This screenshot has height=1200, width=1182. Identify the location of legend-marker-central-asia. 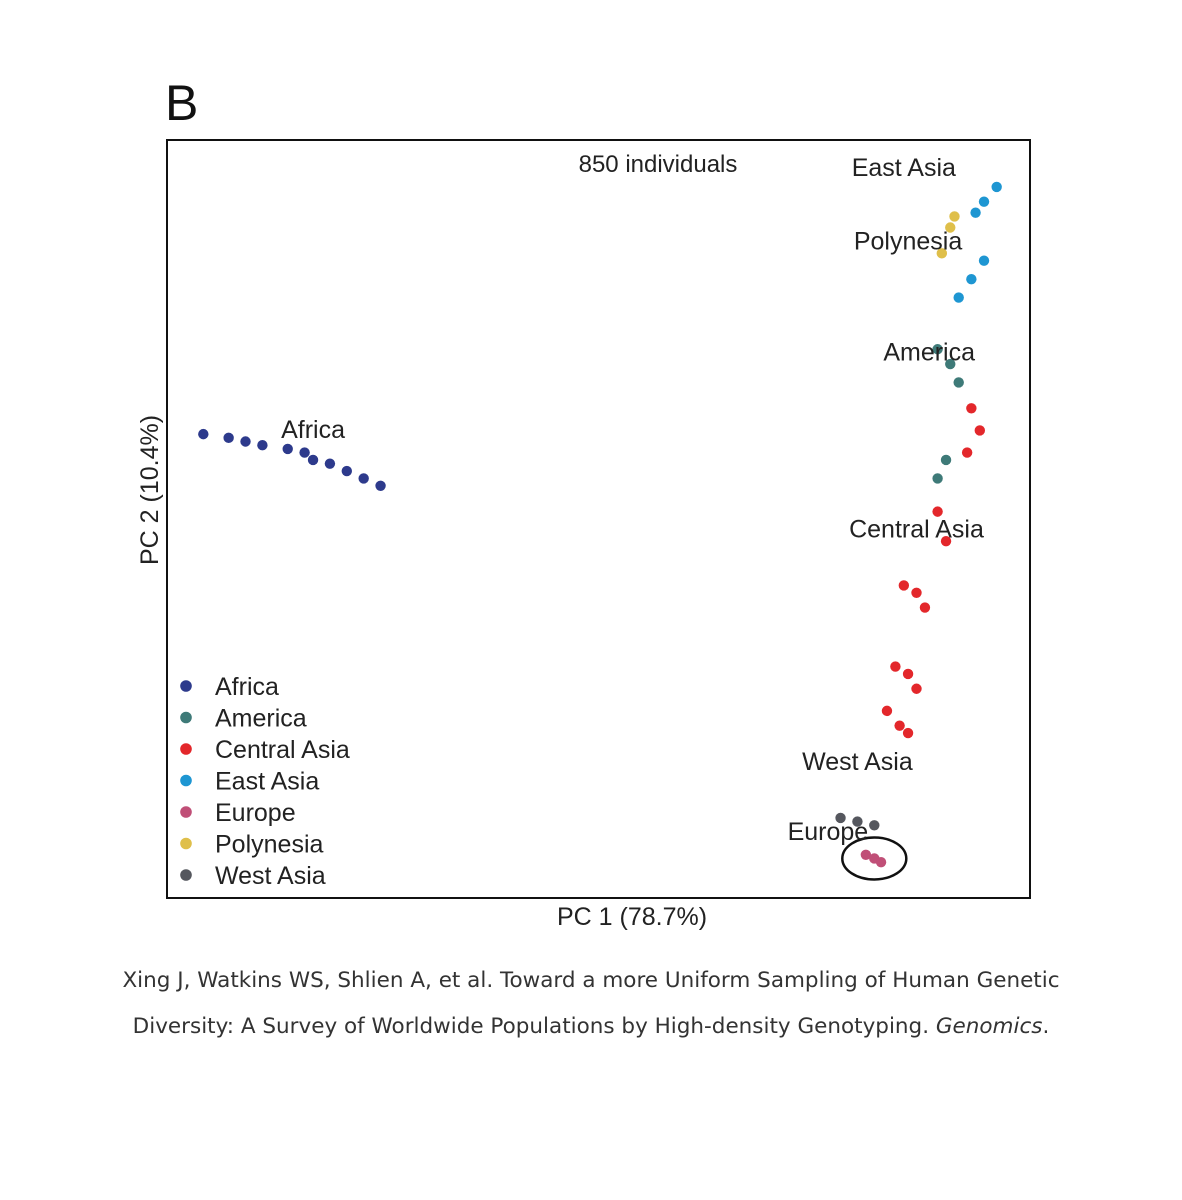
(186, 749).